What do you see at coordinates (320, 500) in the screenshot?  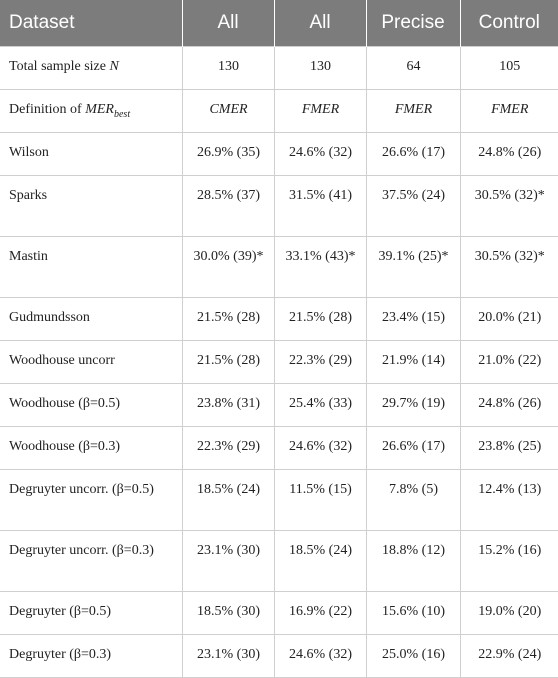 I see `table-cell: 11.5% (15)` at bounding box center [320, 500].